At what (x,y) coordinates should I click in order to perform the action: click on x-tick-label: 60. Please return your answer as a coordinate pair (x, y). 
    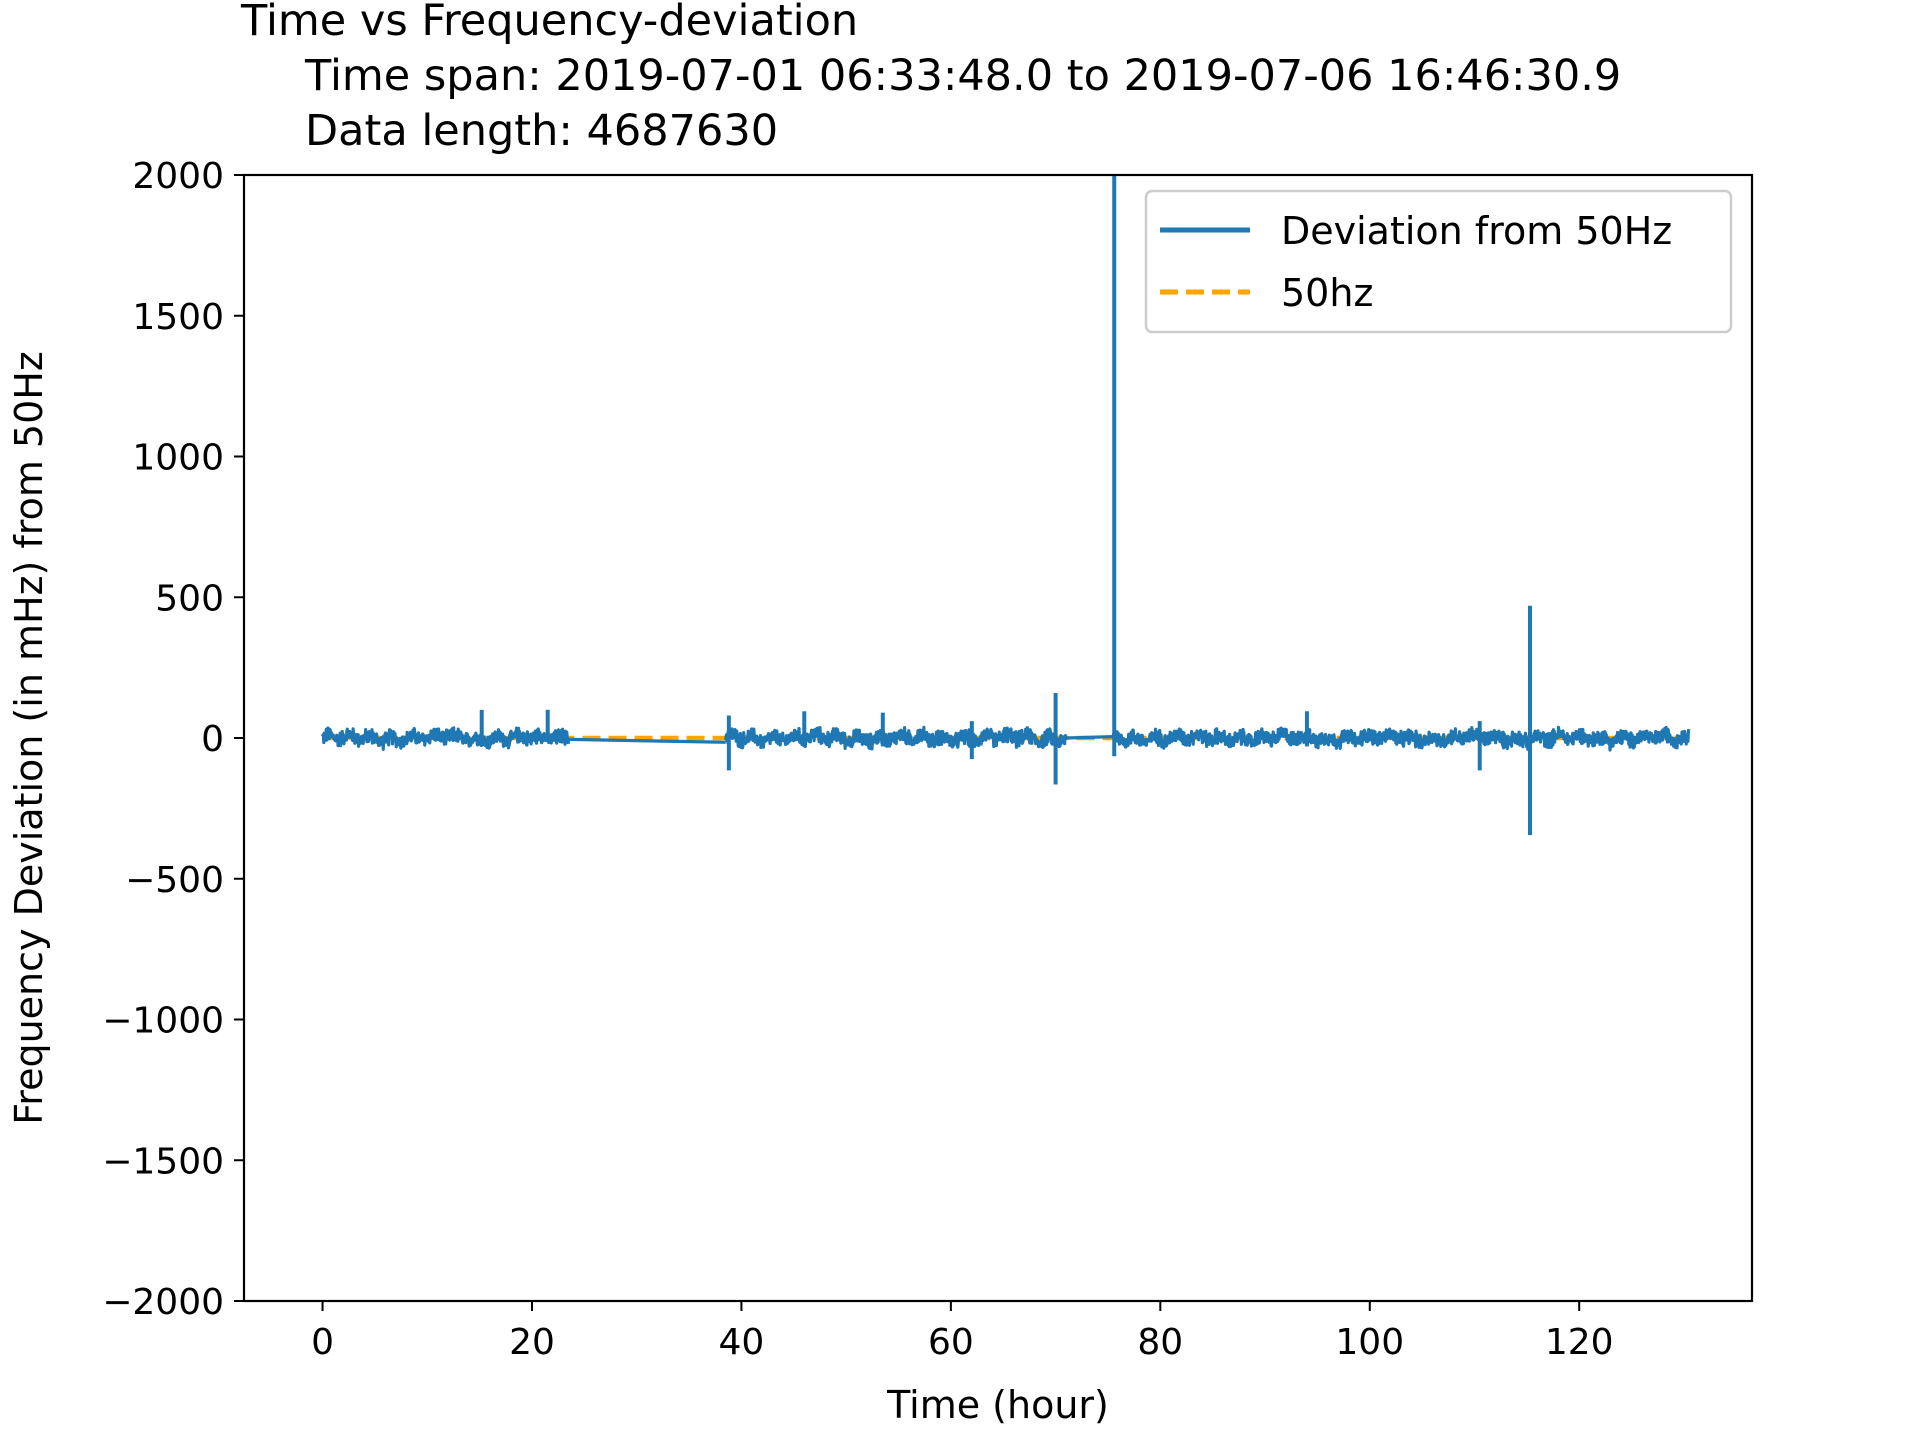
    Looking at the image, I should click on (951, 1342).